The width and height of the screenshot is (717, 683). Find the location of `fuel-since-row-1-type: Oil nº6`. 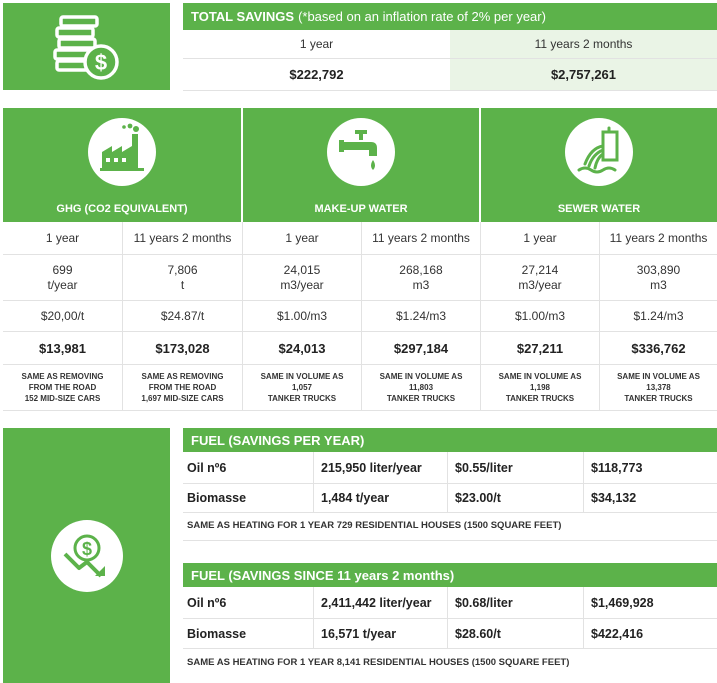

fuel-since-row-1-type: Oil nº6 is located at coordinates (207, 602).